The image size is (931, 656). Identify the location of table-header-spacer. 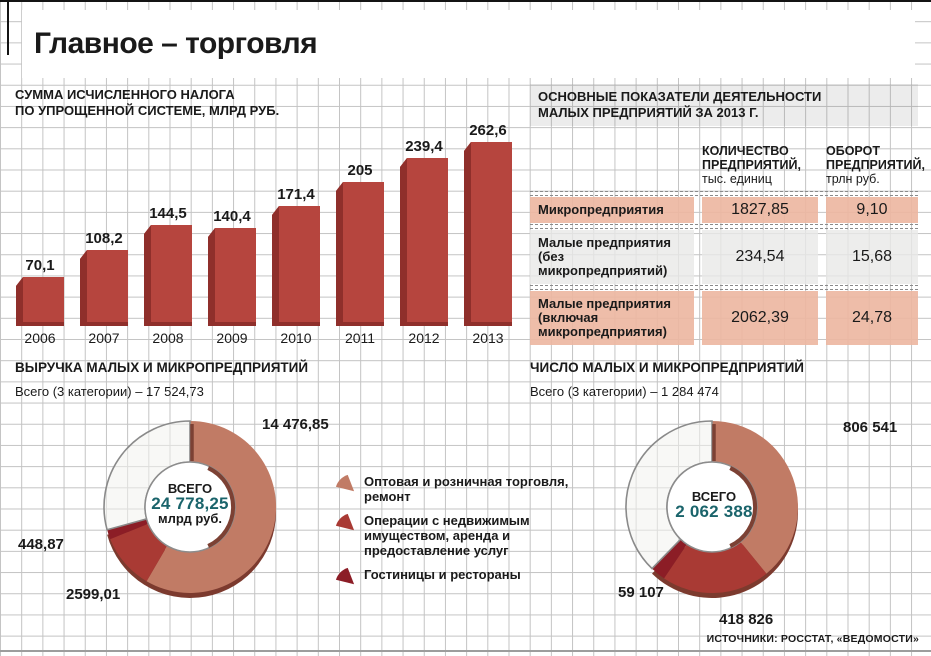
(612, 165).